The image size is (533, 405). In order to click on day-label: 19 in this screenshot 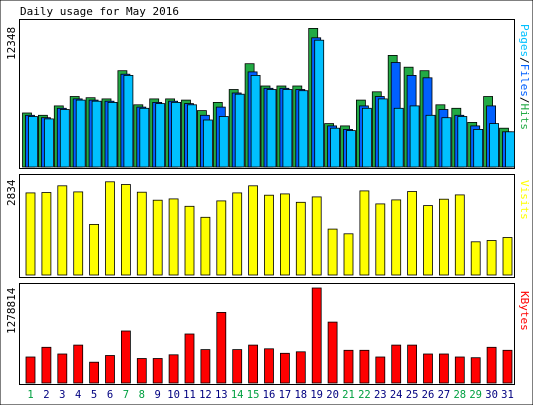, I will do `click(316, 395)`.